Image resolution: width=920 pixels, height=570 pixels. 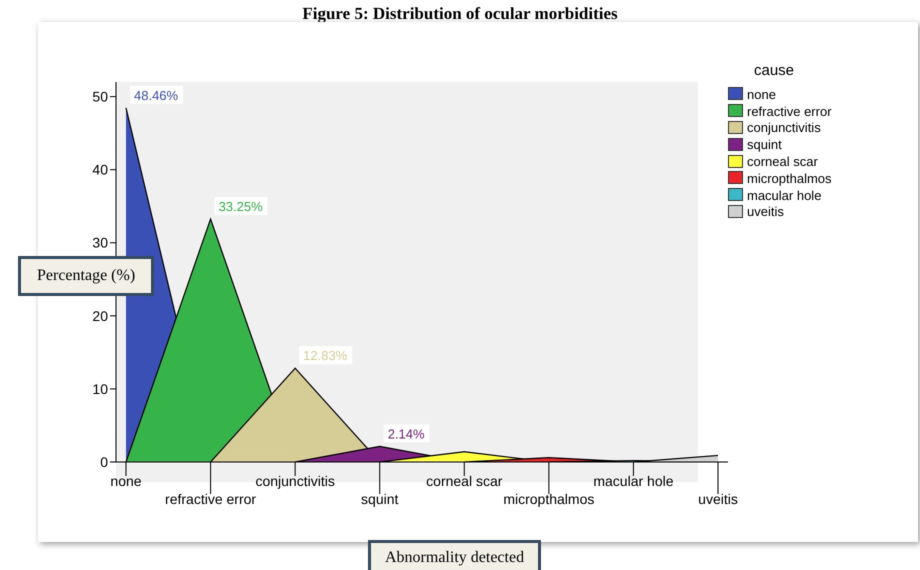 I want to click on y-tick-label: 10, so click(x=100, y=388).